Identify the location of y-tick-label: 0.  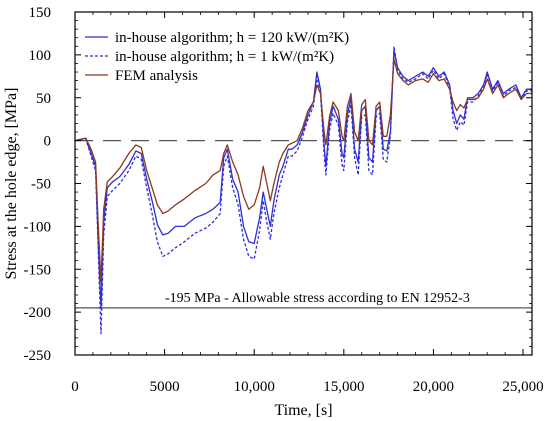
(48, 142).